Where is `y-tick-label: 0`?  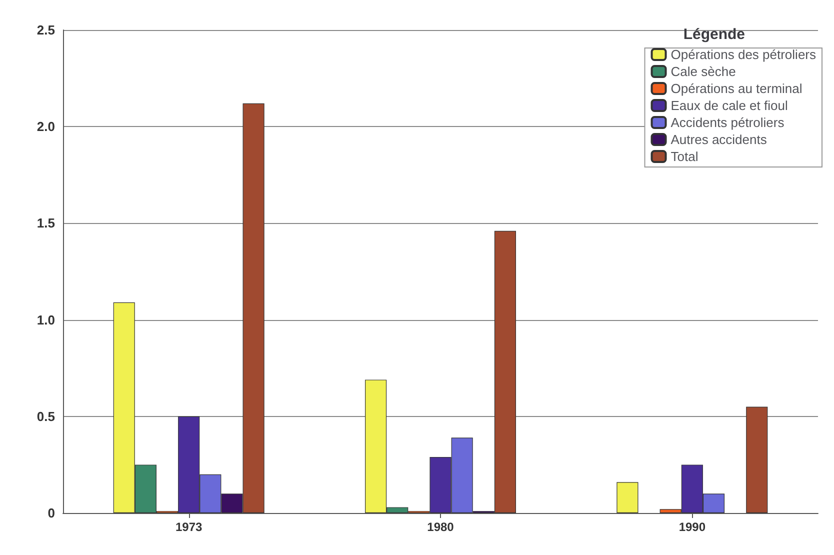 y-tick-label: 0 is located at coordinates (51, 513).